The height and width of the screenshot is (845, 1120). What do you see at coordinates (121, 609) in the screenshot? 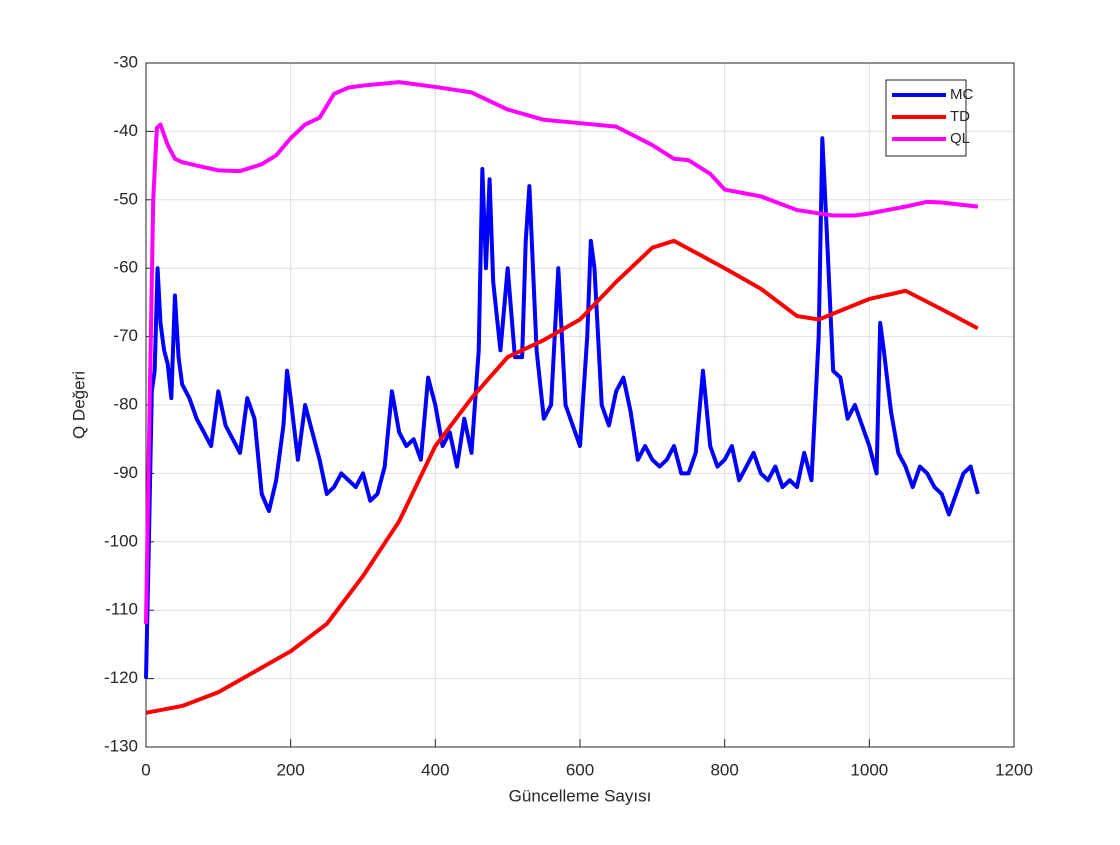
I see `y-tick-label: -110` at bounding box center [121, 609].